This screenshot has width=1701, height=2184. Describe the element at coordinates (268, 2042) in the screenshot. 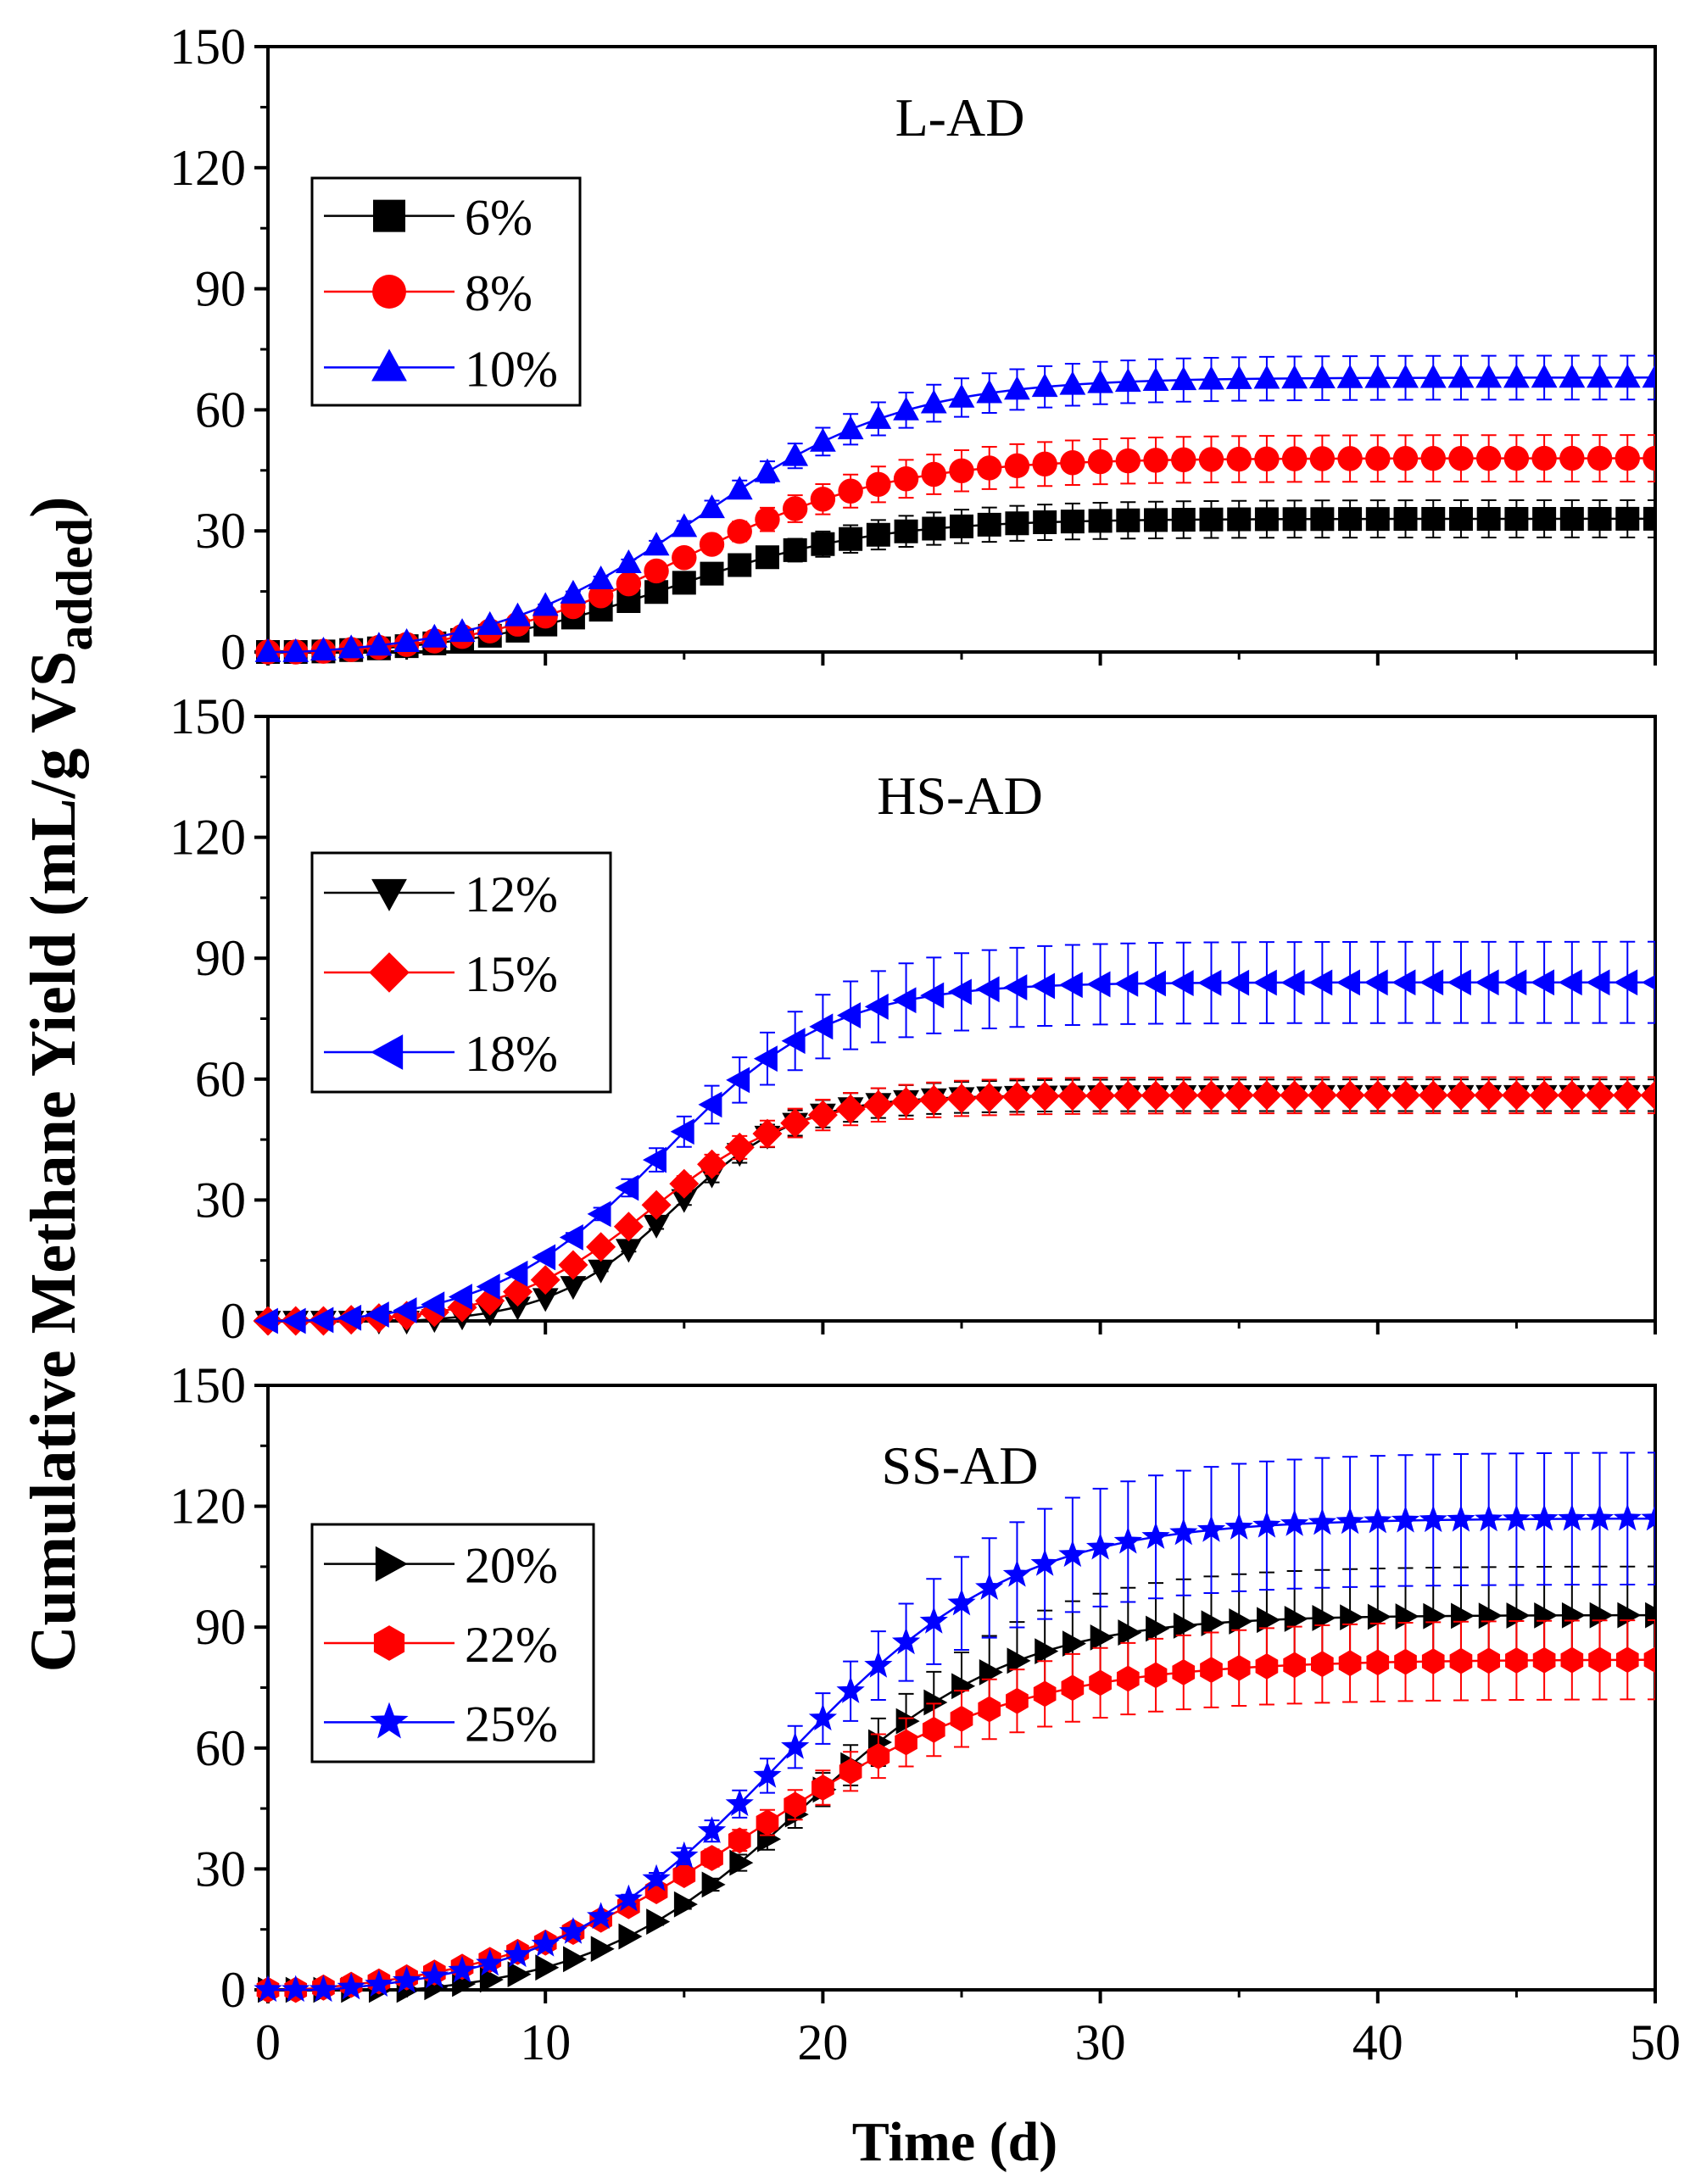

I see `x-tick-label: 0` at that location.